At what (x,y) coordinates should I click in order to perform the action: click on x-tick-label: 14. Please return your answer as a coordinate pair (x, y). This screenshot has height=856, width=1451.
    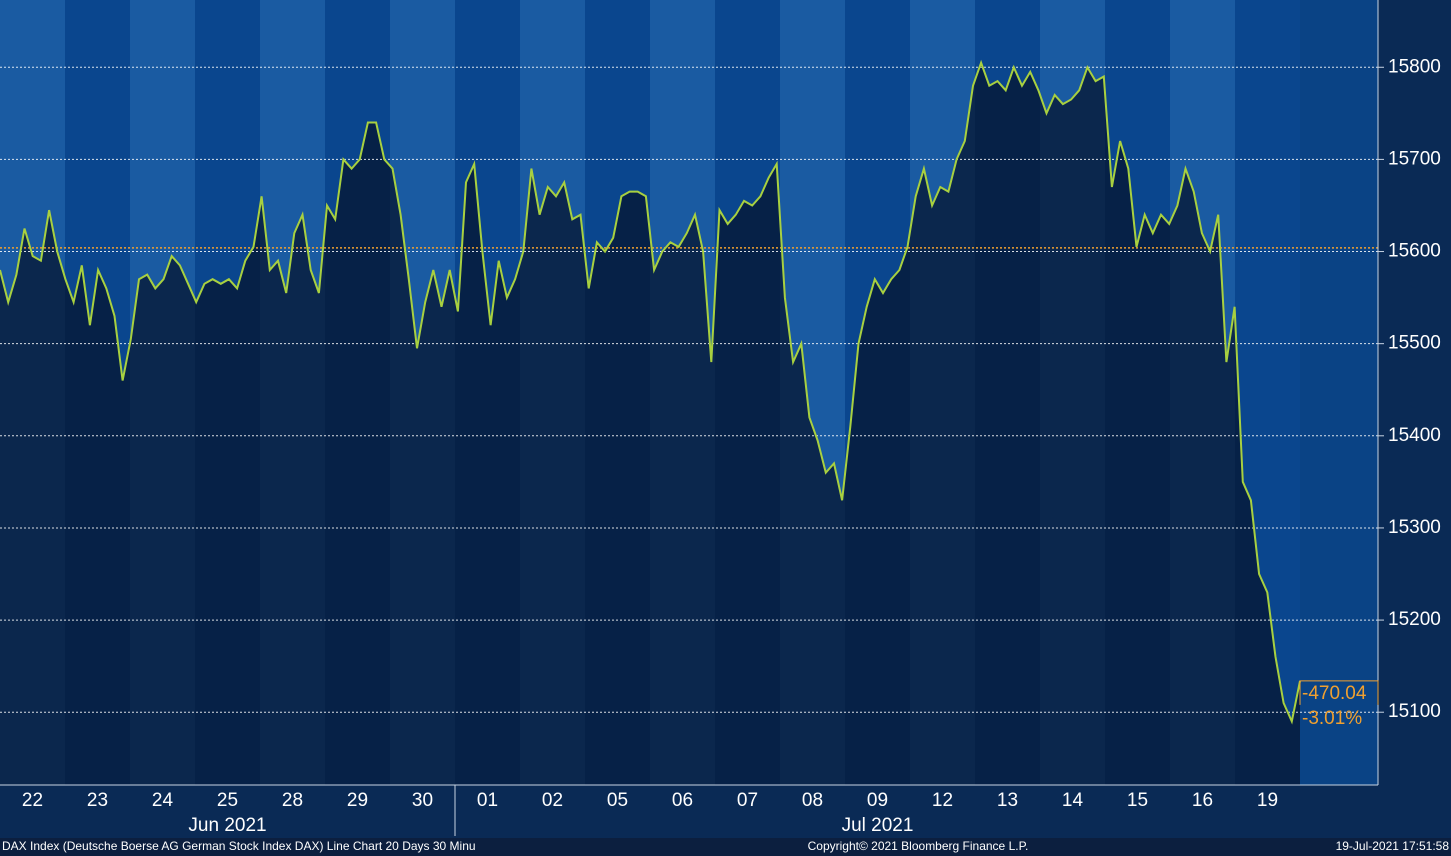
    Looking at the image, I should click on (1073, 800).